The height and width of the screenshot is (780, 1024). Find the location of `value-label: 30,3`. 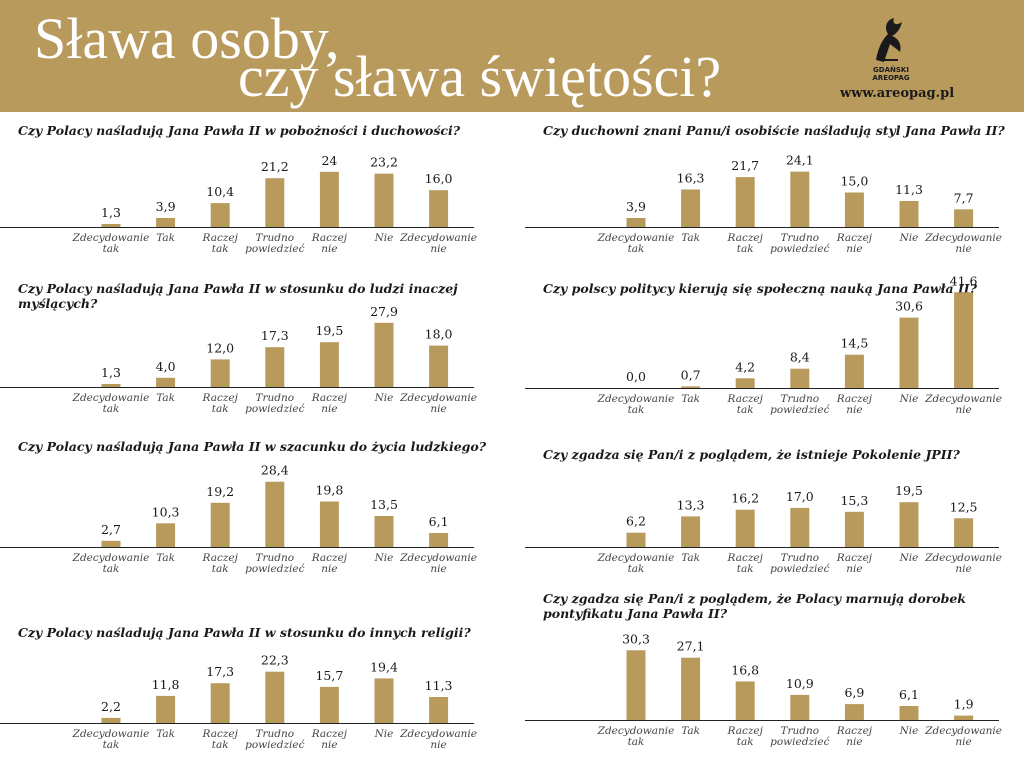

value-label: 30,3 is located at coordinates (636, 638).